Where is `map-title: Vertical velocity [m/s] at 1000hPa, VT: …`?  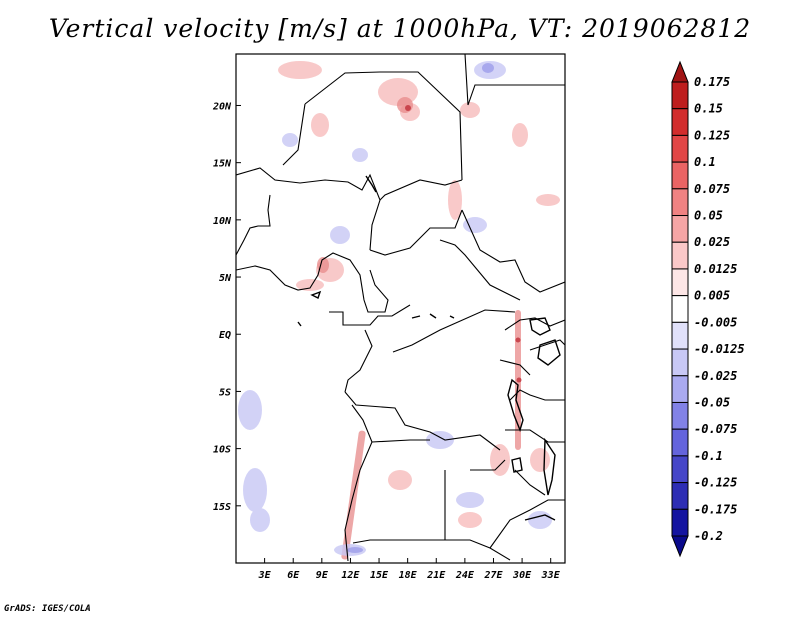 map-title: Vertical velocity [m/s] at 1000hPa, VT: … is located at coordinates (400, 28).